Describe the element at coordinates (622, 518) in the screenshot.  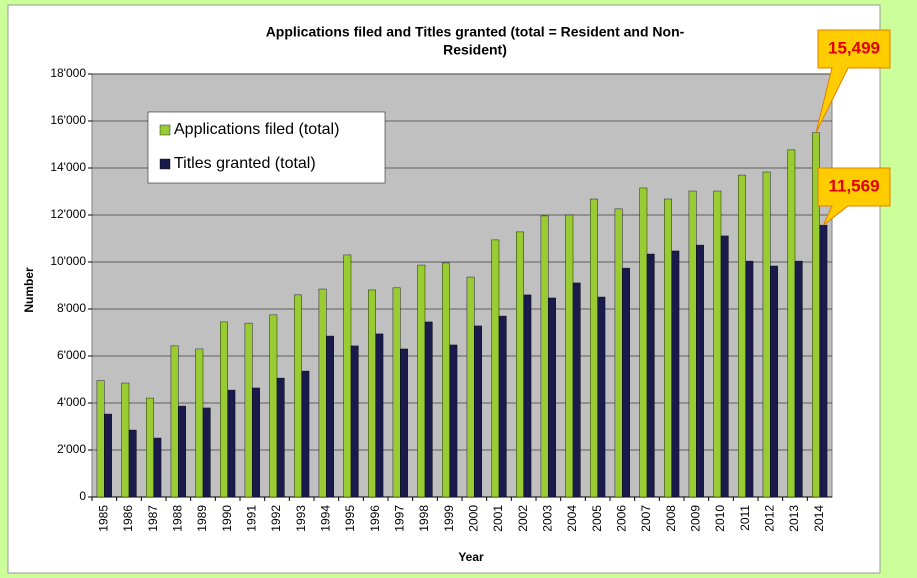
I see `x-tick-label: 2006` at that location.